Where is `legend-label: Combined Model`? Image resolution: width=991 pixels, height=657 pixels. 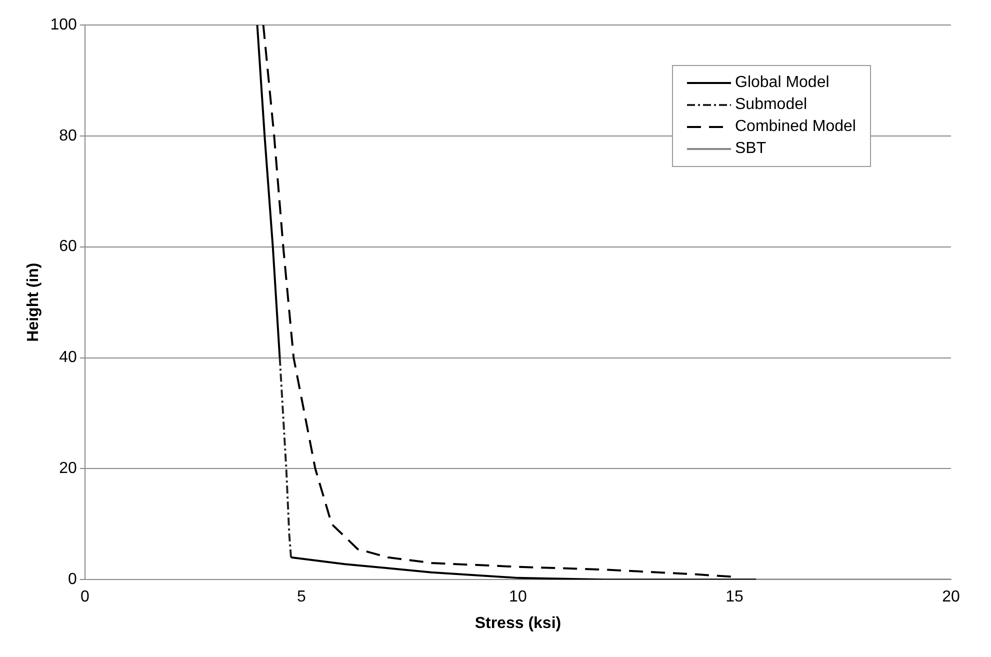
legend-label: Combined Model is located at coordinates (795, 127).